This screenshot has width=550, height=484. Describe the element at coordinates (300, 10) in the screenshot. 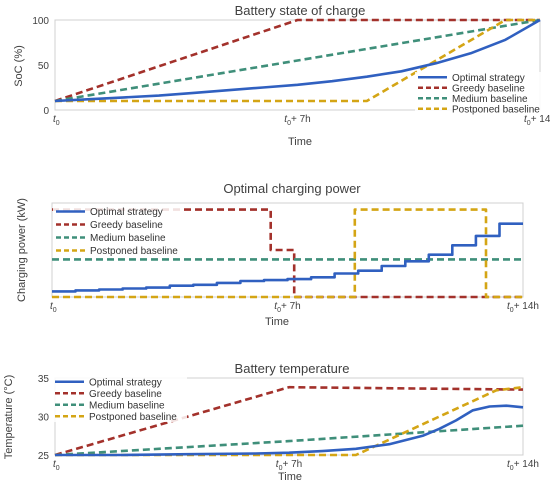

I see `soc-title: Battery state of charge` at that location.